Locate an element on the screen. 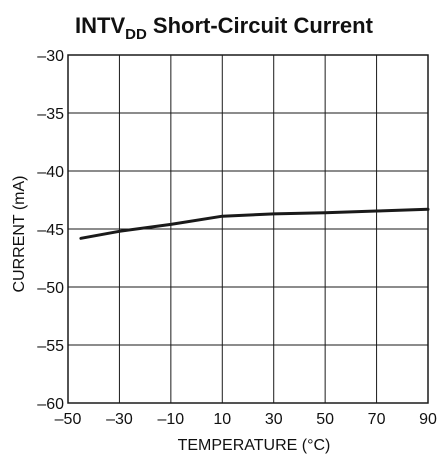  y-tick-label: –30 is located at coordinates (50, 56).